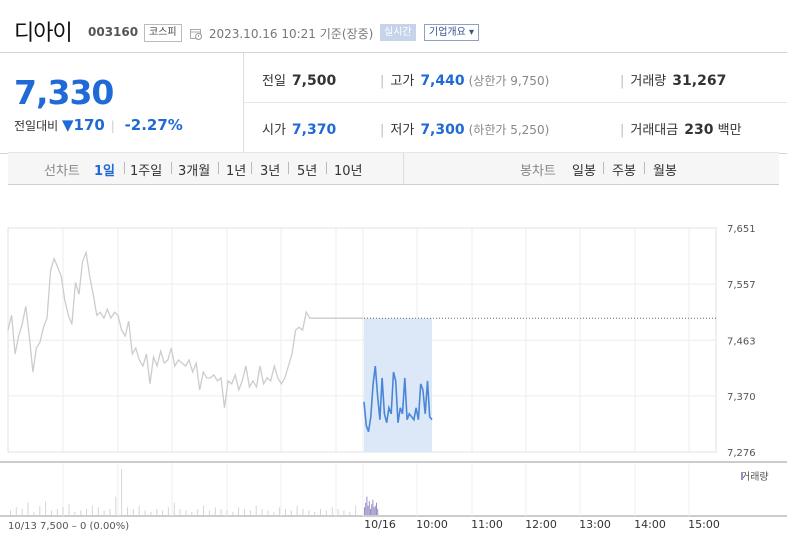 The width and height of the screenshot is (787, 540). Describe the element at coordinates (236, 171) in the screenshot. I see `tab-1year: 1년` at that location.